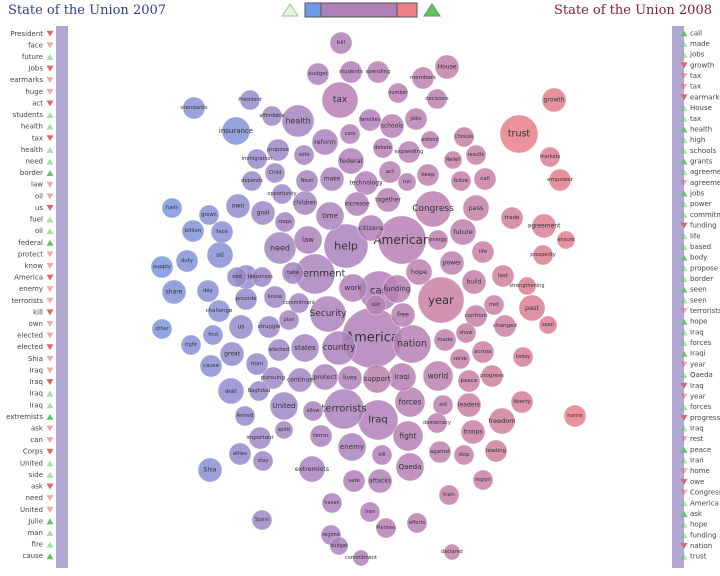 The height and width of the screenshot is (576, 720). I want to click on bubble-year: year, so click(441, 300).